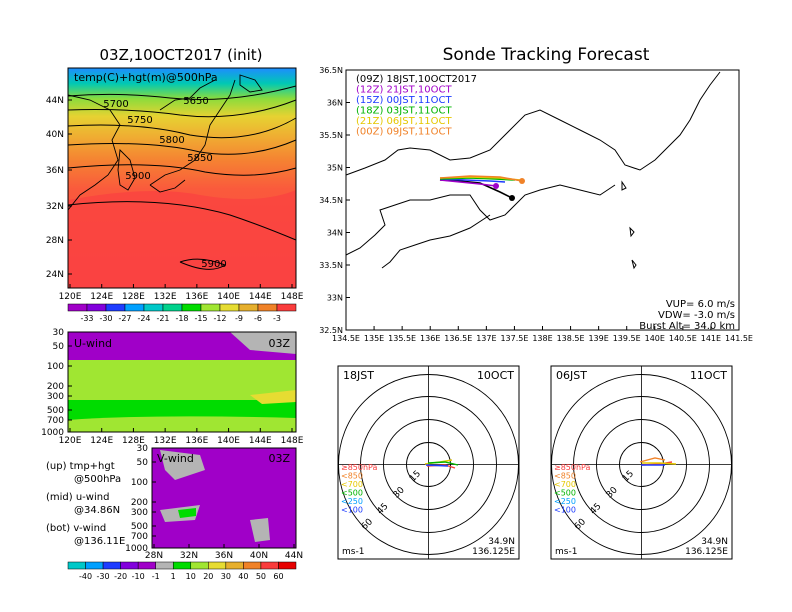  What do you see at coordinates (352, 510) in the screenshot?
I see `hodo-level: <100` at bounding box center [352, 510].